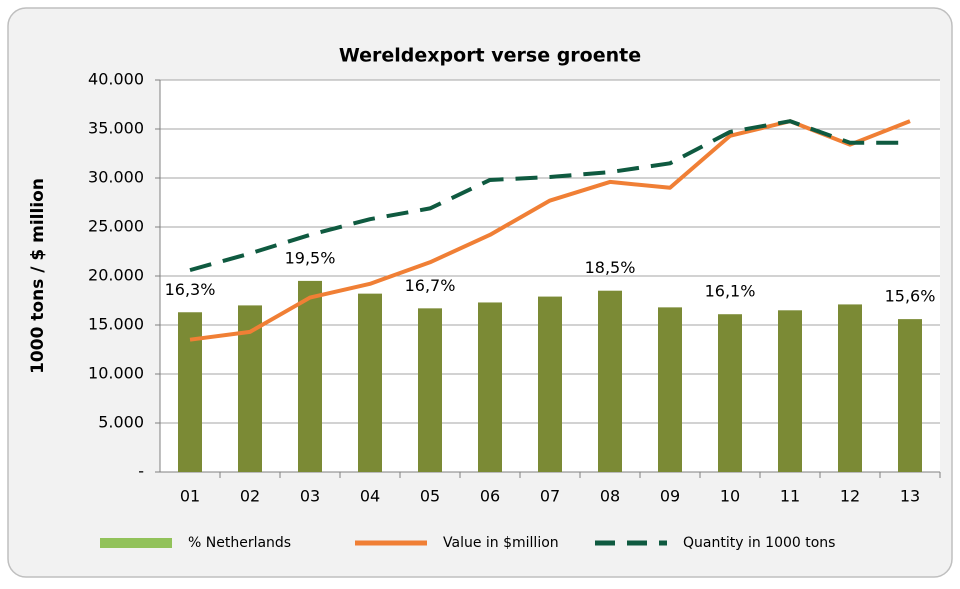  I want to click on y-tick-label: 35.000, so click(116, 128).